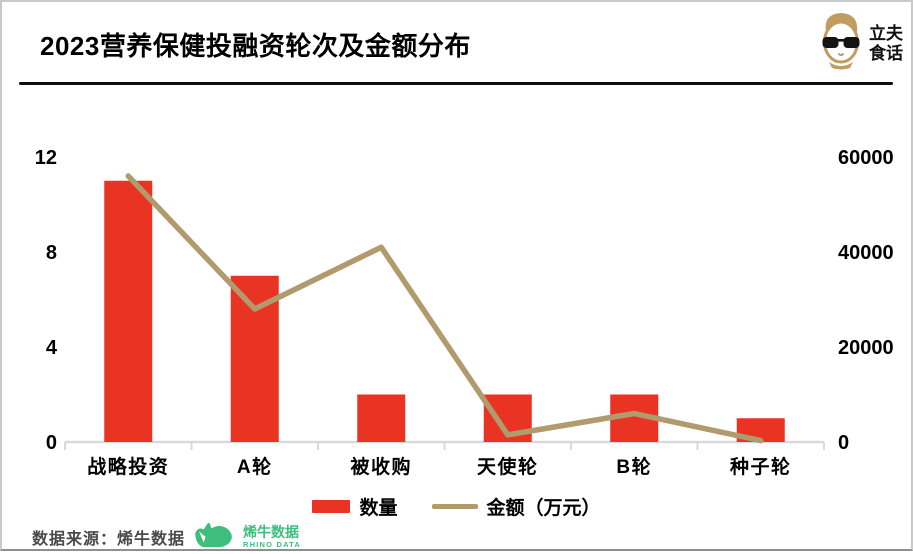 This screenshot has height=554, width=913. What do you see at coordinates (886, 53) in the screenshot?
I see `brand-name-line2: 食话` at bounding box center [886, 53].